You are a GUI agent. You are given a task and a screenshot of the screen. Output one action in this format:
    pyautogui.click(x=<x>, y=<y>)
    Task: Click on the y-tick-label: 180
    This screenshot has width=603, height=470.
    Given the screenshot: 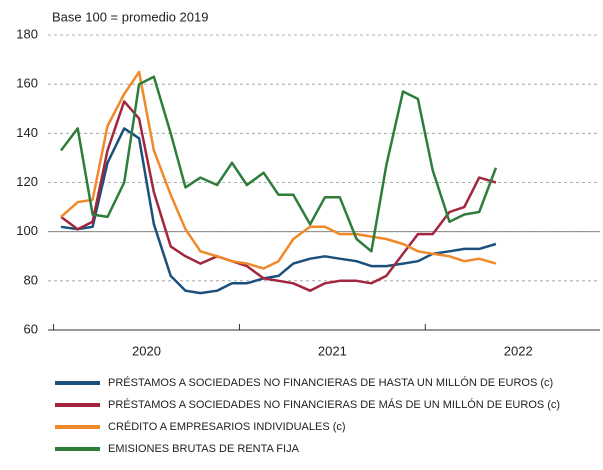 What is the action you would take?
    pyautogui.click(x=27, y=33)
    